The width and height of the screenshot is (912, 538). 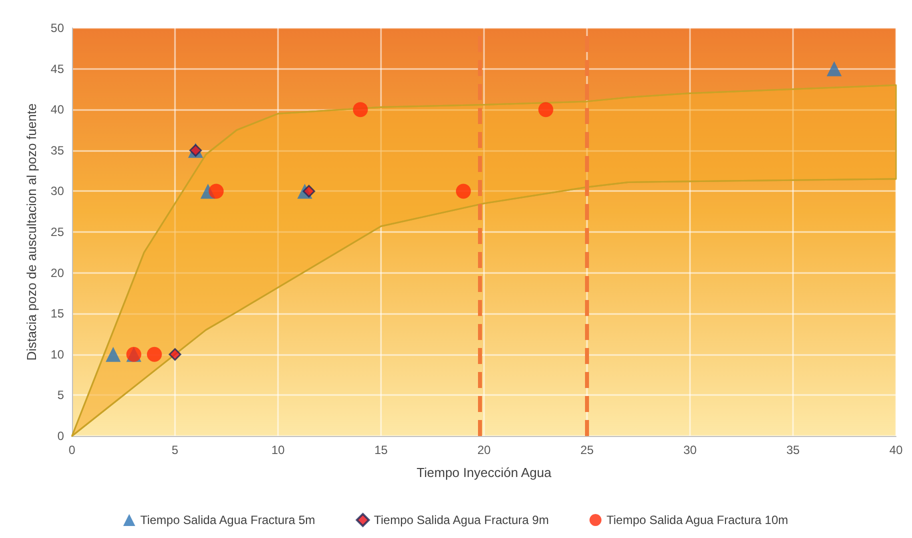 What do you see at coordinates (697, 520) in the screenshot?
I see `legend-label: Tiempo Salida Agua Fractura 10m` at bounding box center [697, 520].